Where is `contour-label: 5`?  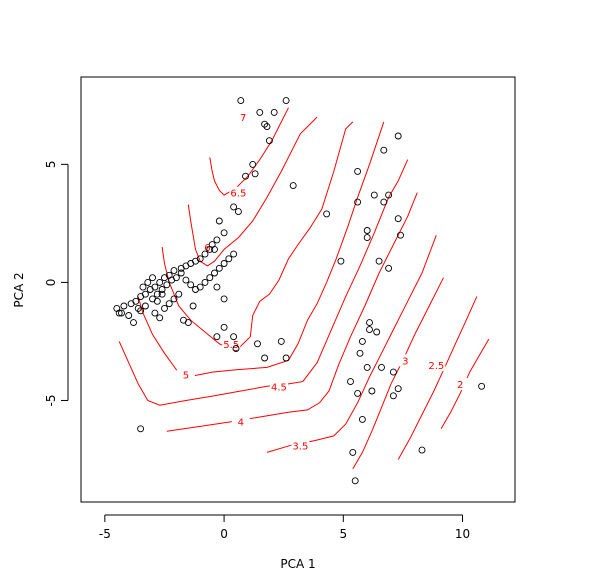
contour-label: 5 is located at coordinates (186, 376).